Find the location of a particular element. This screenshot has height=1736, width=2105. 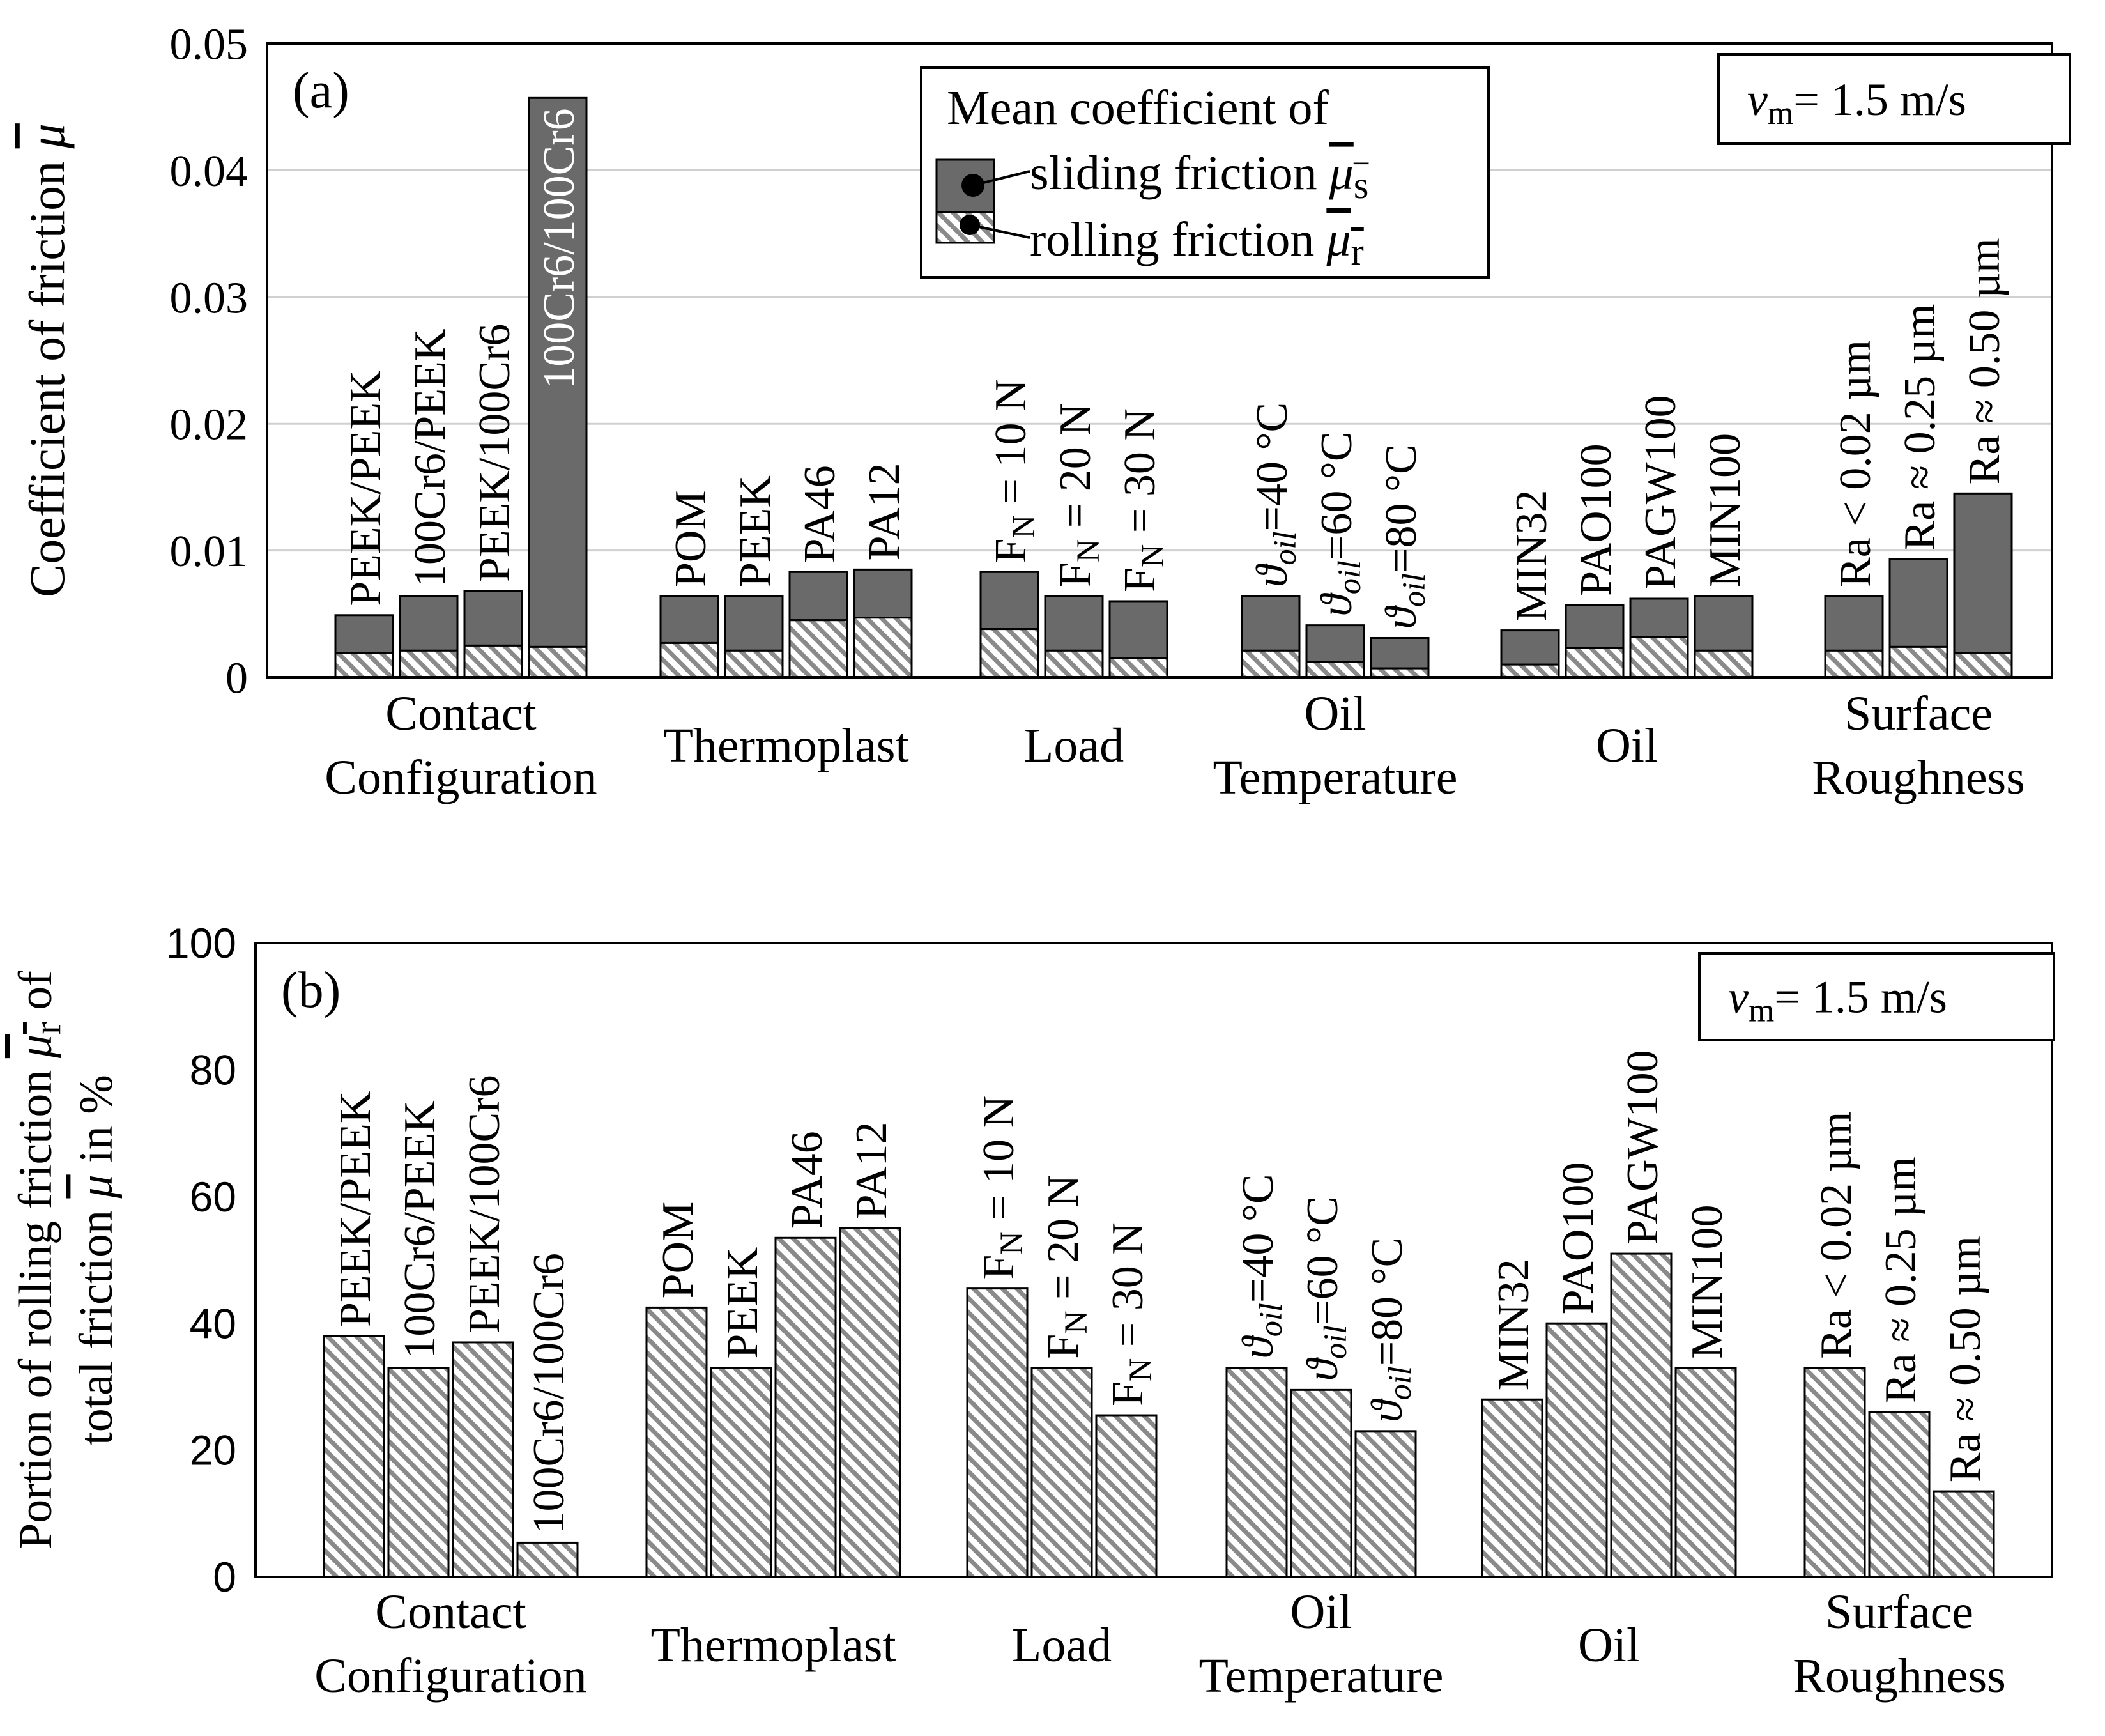

legend-title: Mean coefficient of is located at coordinates (1138, 108).